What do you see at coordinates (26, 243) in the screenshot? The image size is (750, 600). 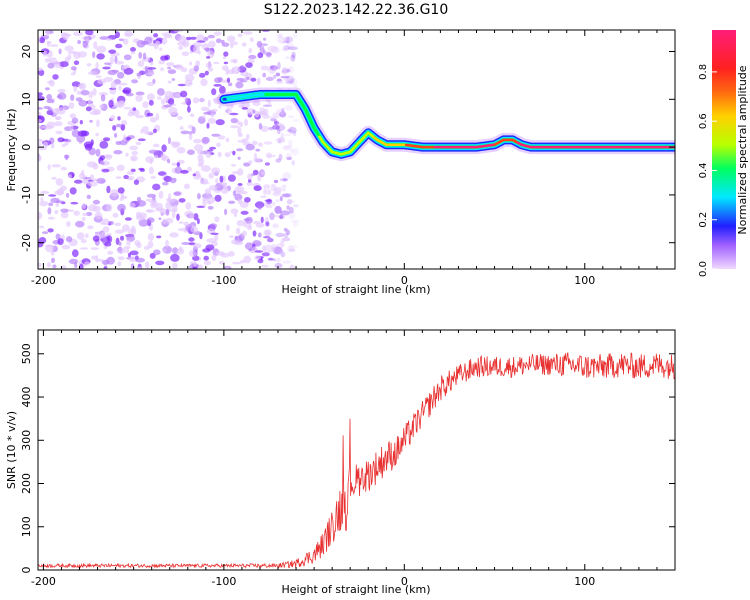 I see `spectrogram-y-tick-label: -20` at bounding box center [26, 243].